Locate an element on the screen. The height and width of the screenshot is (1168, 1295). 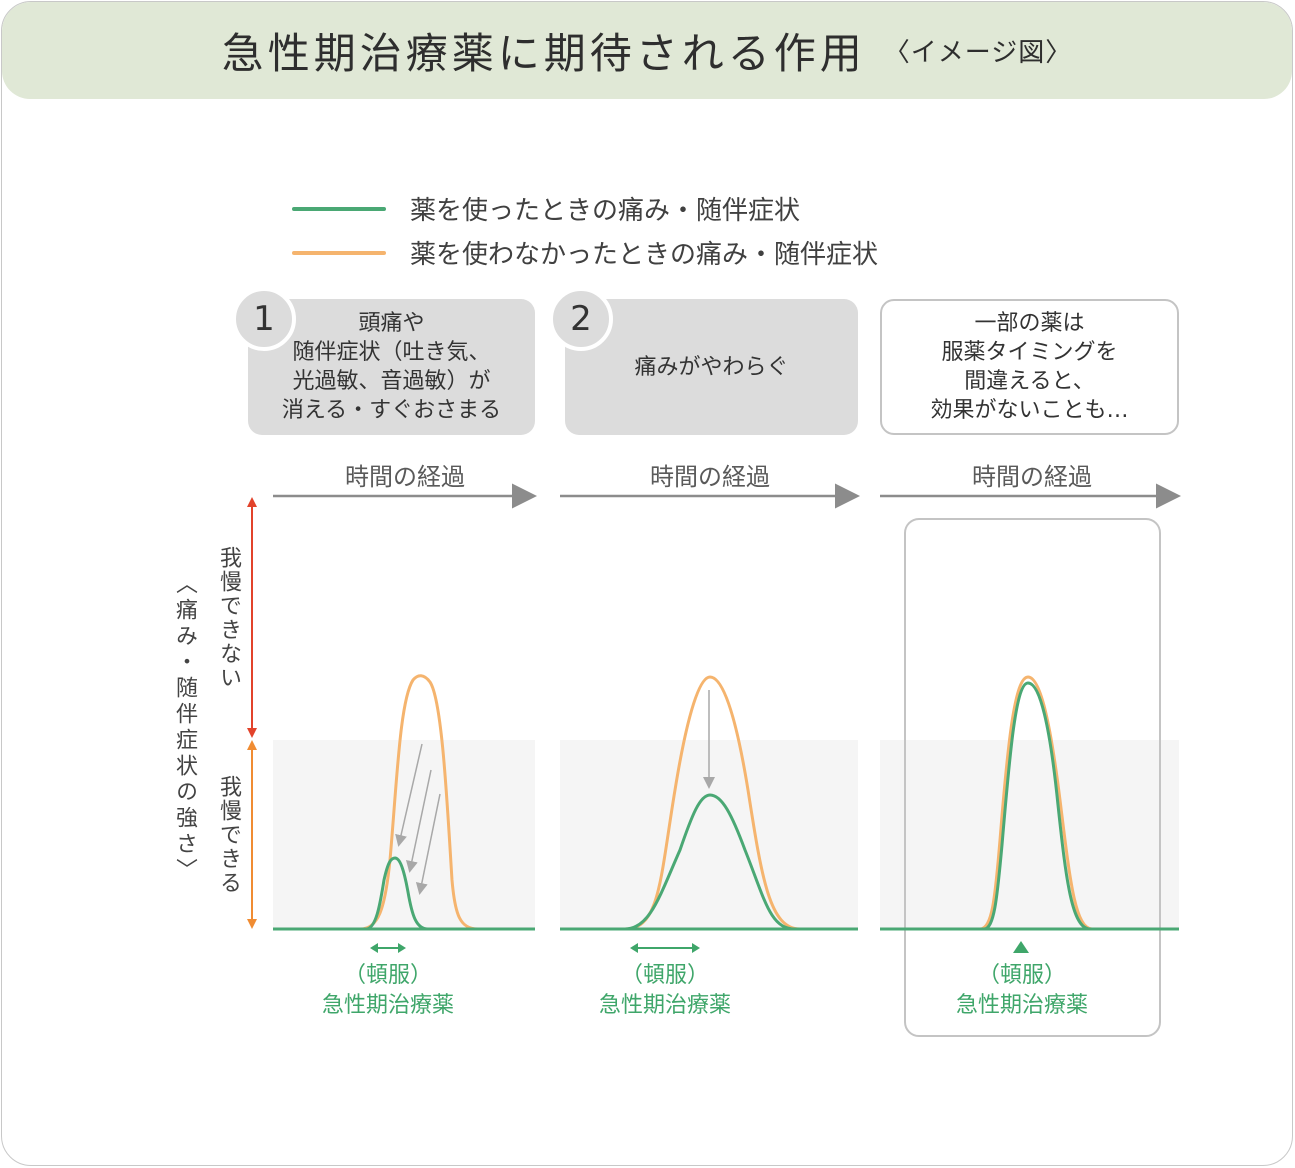
step-2-text: 痛みがやわらぐ is located at coordinates (711, 367).